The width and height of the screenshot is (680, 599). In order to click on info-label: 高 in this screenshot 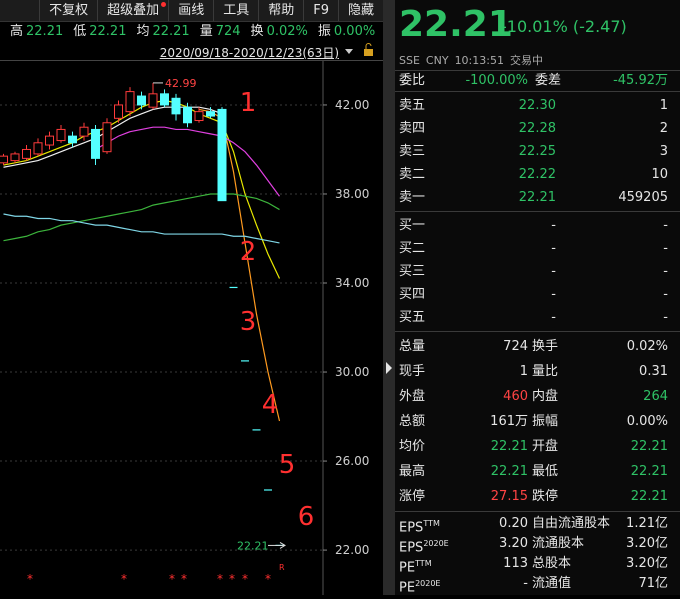, I will do `click(17, 31)`.